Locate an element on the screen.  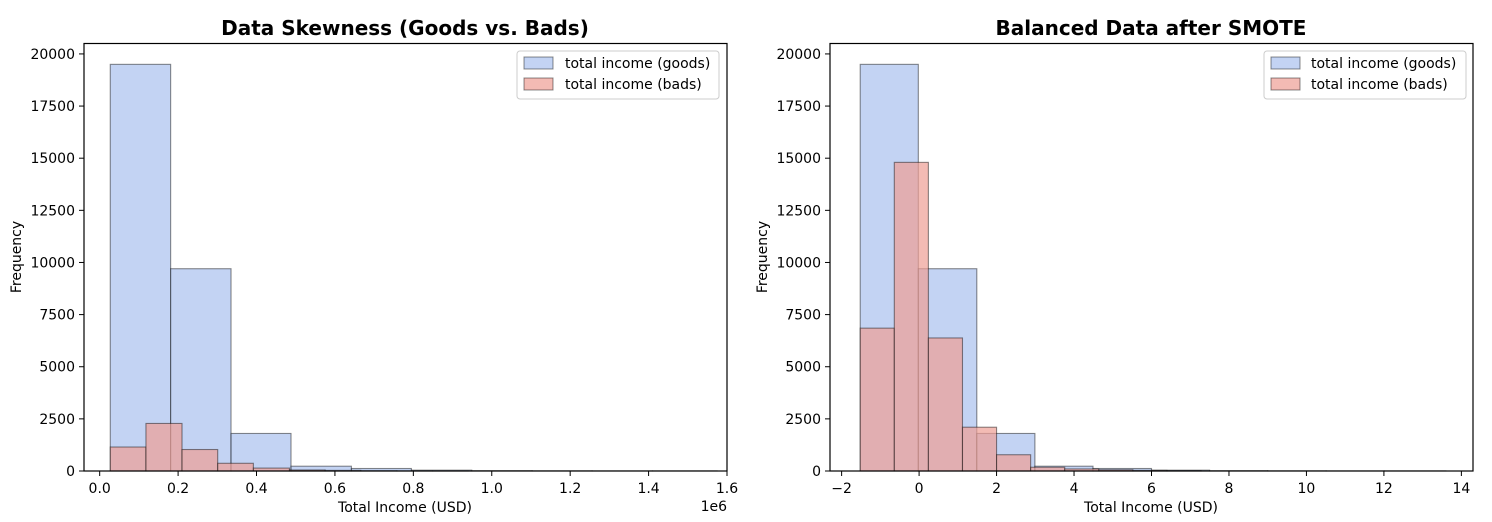
x-tick-label-right-1: 0 is located at coordinates (919, 489).